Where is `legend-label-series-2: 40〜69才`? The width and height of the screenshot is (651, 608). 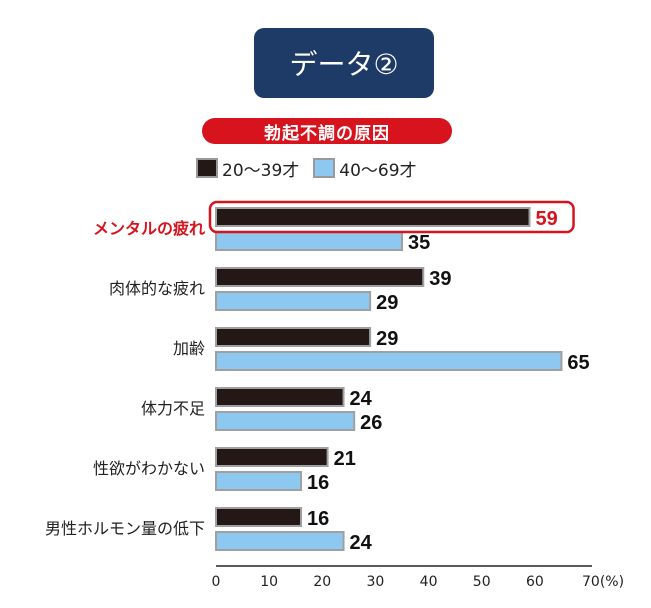
legend-label-series-2: 40〜69才 is located at coordinates (378, 170).